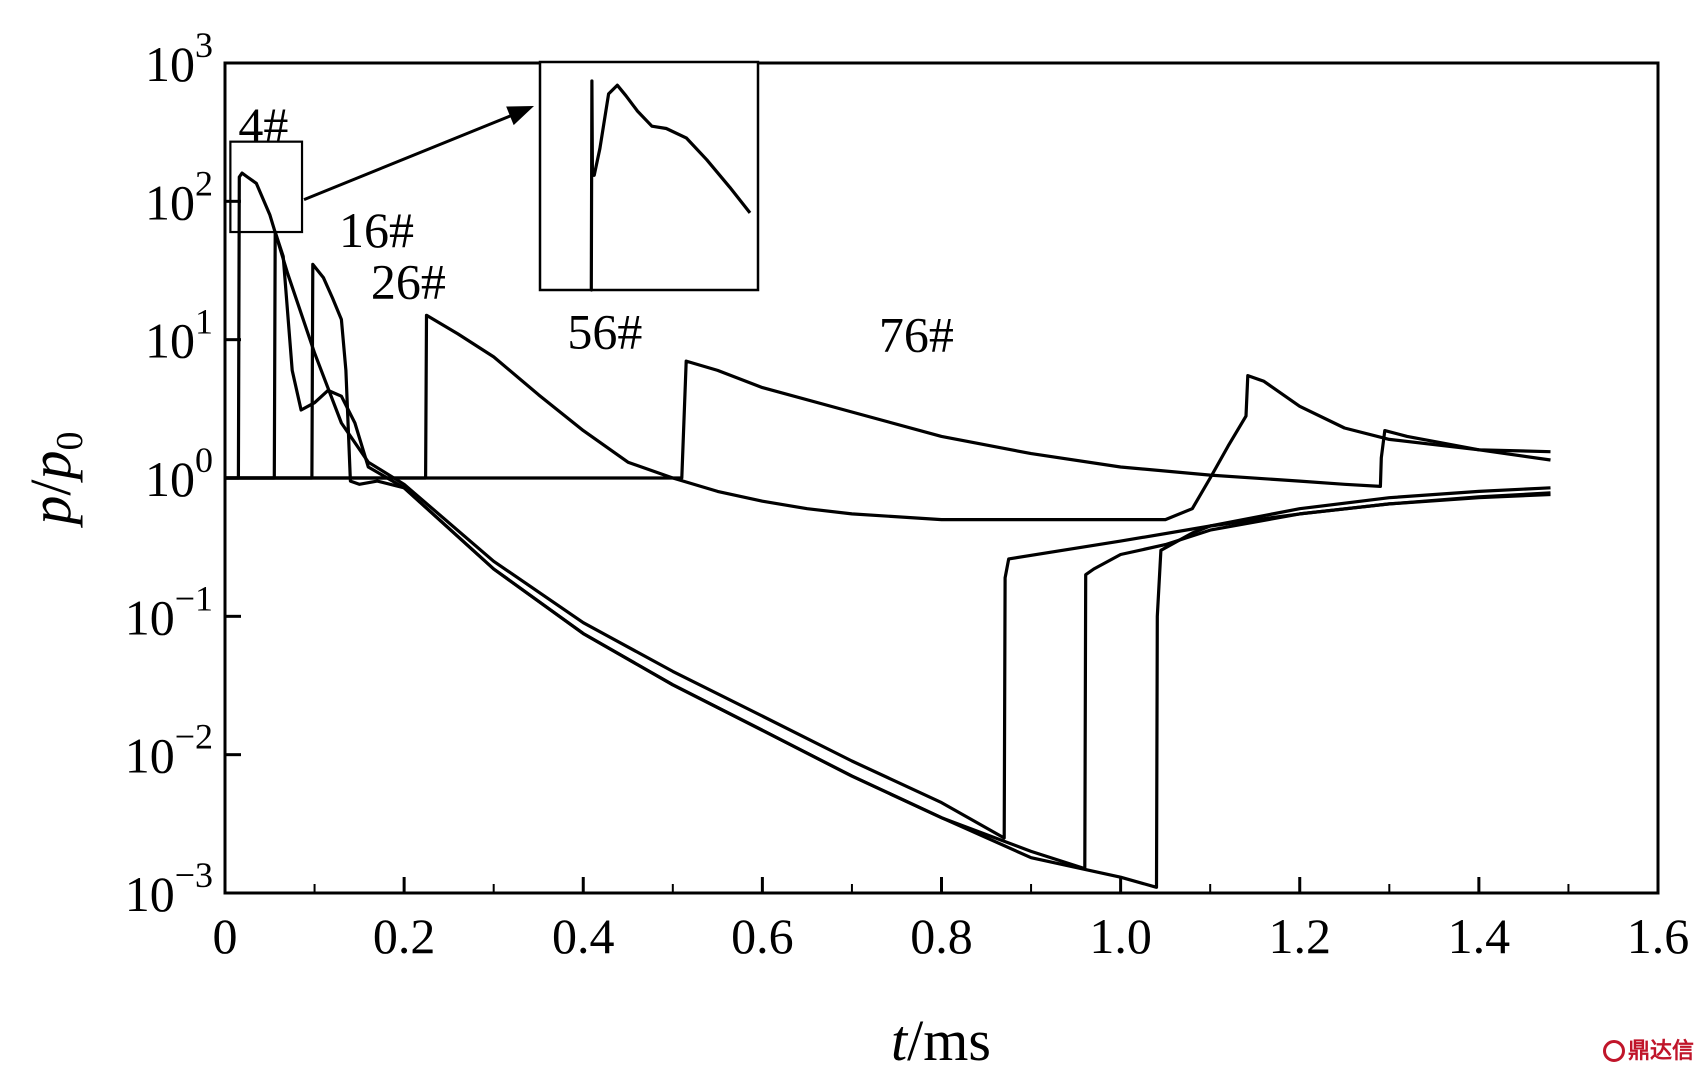  What do you see at coordinates (169, 750) in the screenshot?
I see `y-tick-label-5: 10⁻²` at bounding box center [169, 750].